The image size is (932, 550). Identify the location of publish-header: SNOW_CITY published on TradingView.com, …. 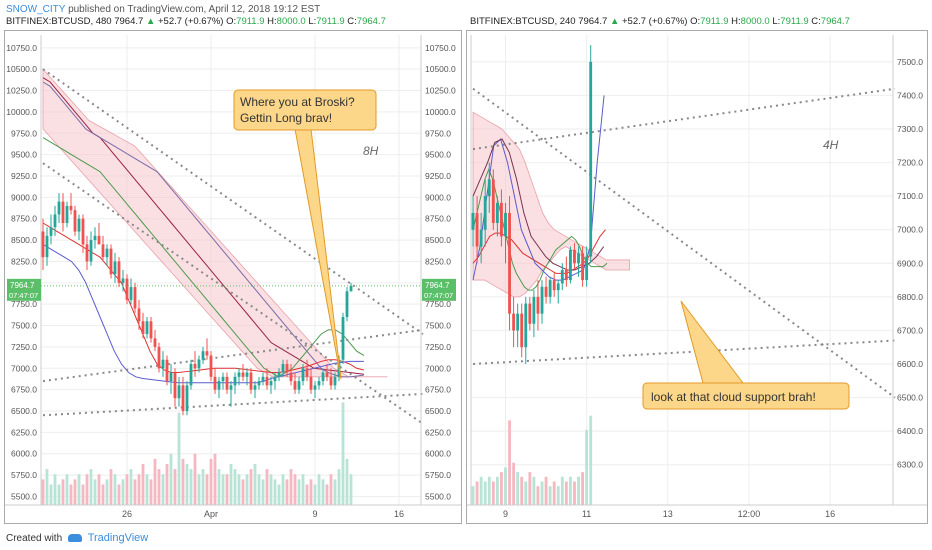
(163, 9).